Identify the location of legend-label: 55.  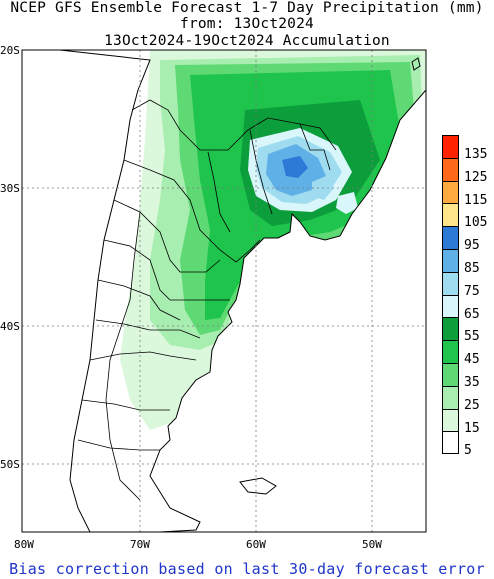
(472, 337).